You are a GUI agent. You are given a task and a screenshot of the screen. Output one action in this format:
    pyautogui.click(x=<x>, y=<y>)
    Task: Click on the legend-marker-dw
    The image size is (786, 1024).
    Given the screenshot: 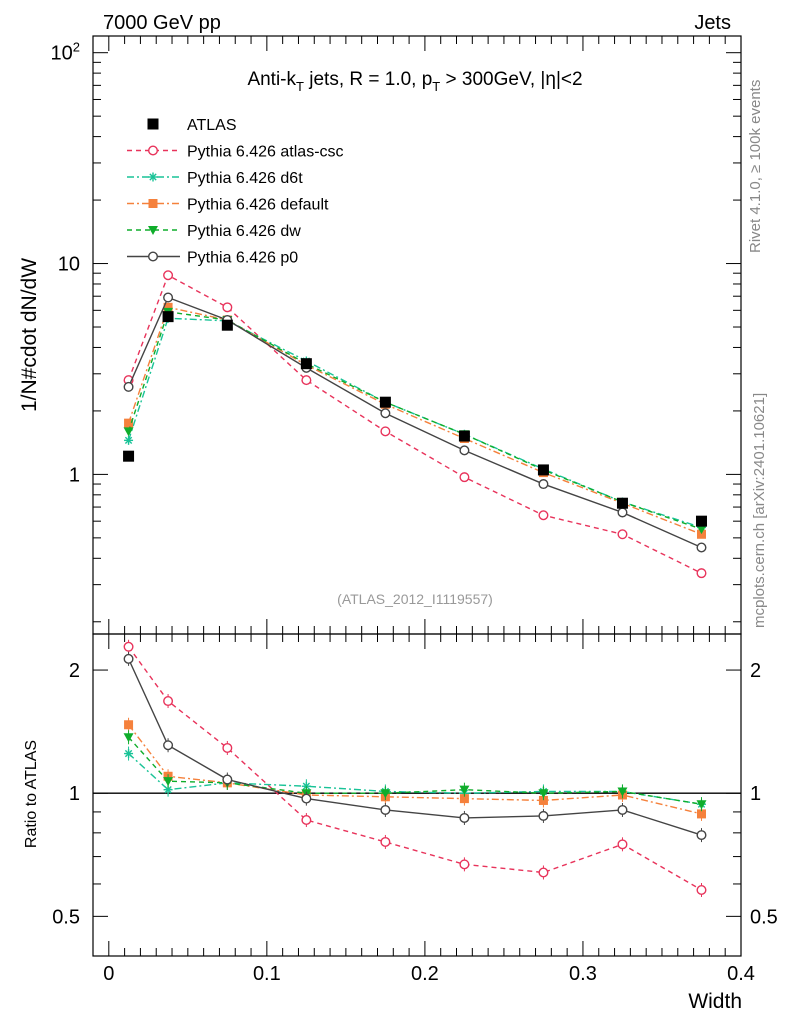 What is the action you would take?
    pyautogui.click(x=153, y=230)
    